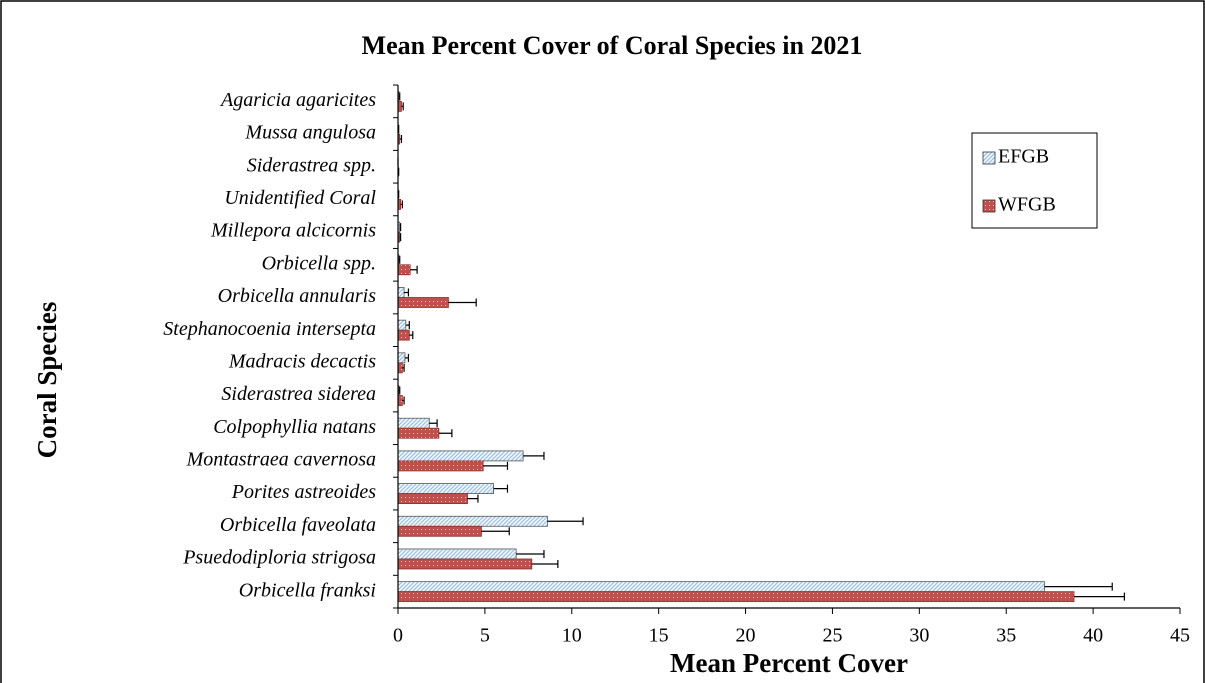  I want to click on y-tick-label: Porites astreoides, so click(303, 492).